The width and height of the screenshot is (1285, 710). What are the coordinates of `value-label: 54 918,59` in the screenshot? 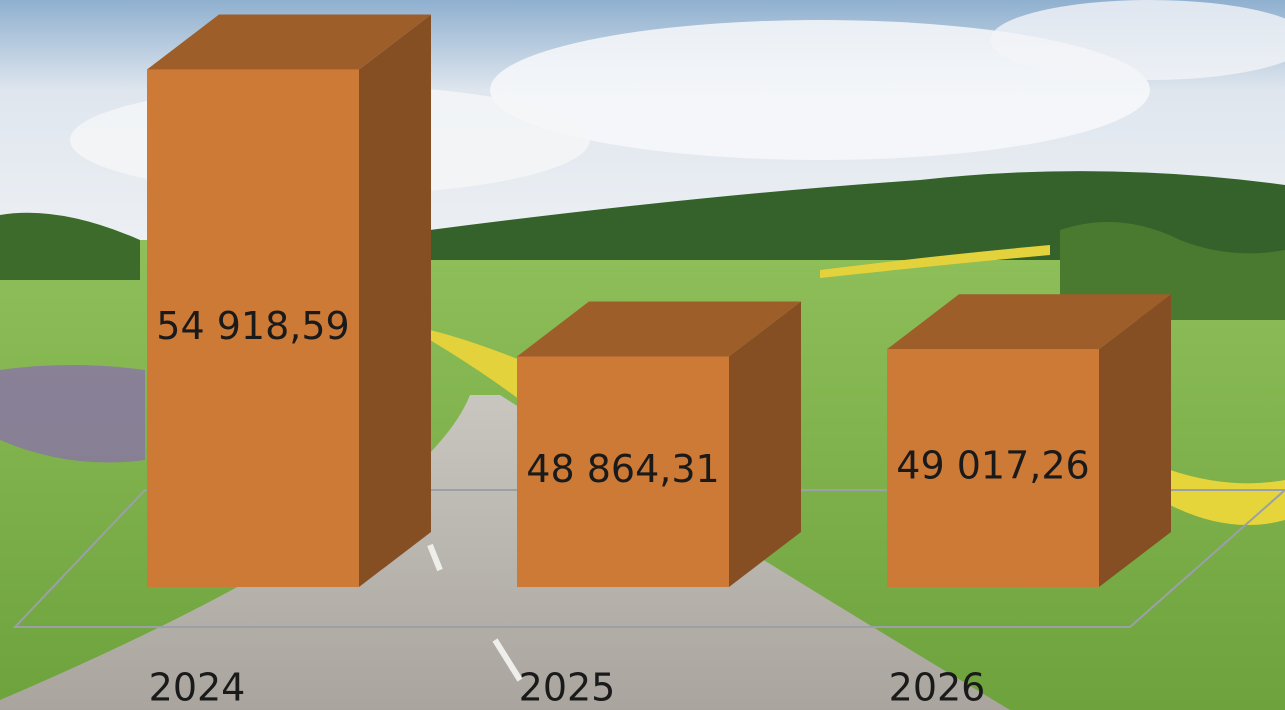 It's located at (252, 326).